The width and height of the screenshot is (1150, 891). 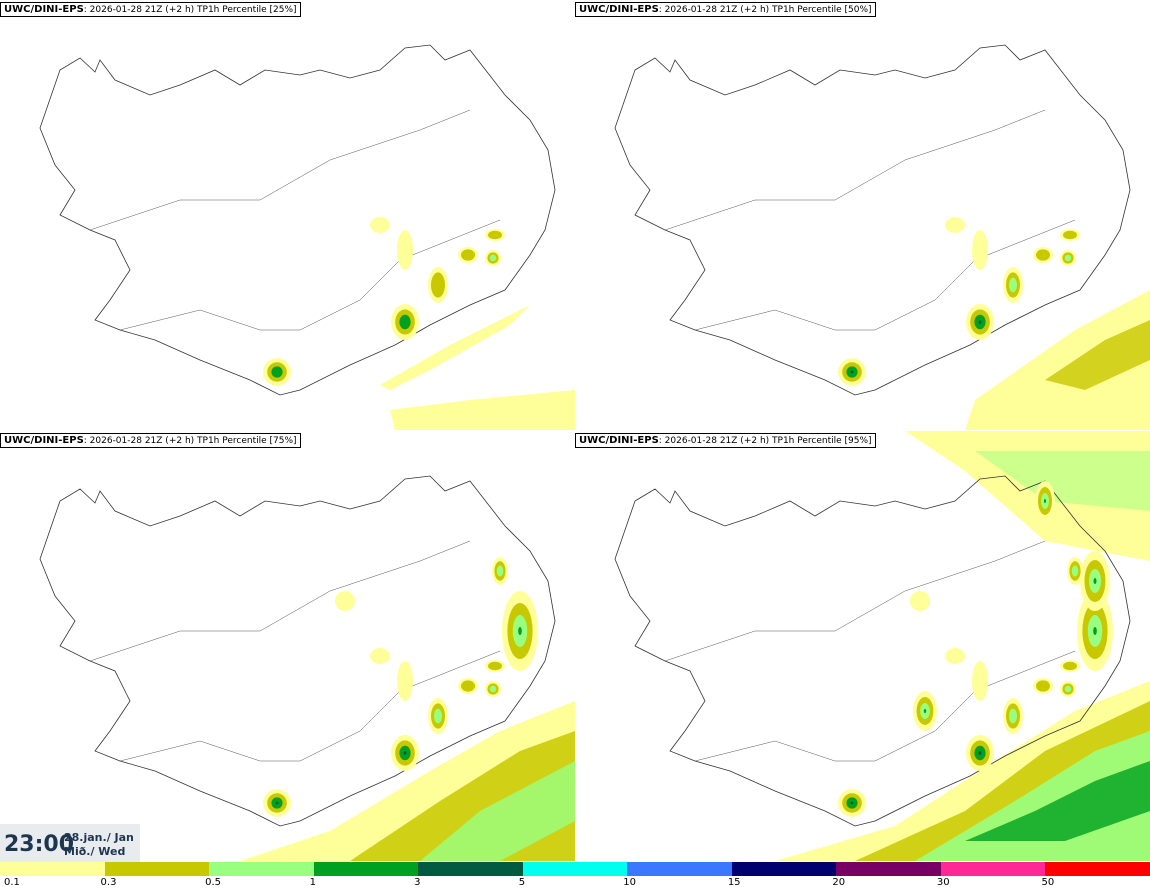 I want to click on valid-date: 28.jan./ Jan Mið./ Wed, so click(x=99, y=845).